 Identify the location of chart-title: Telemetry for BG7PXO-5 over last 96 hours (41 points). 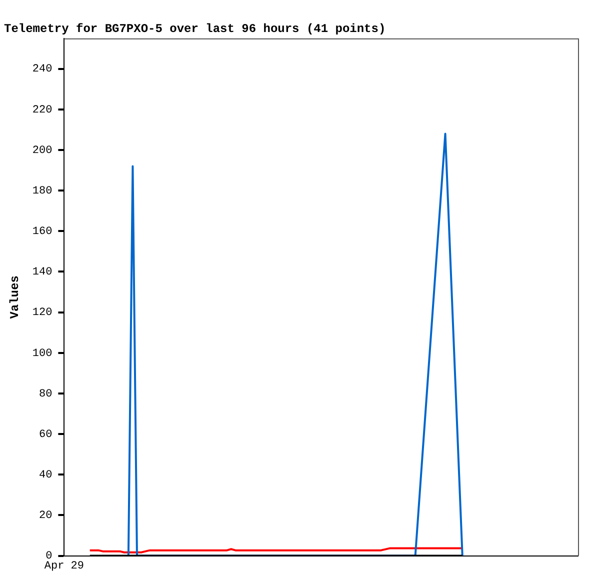
(195, 29).